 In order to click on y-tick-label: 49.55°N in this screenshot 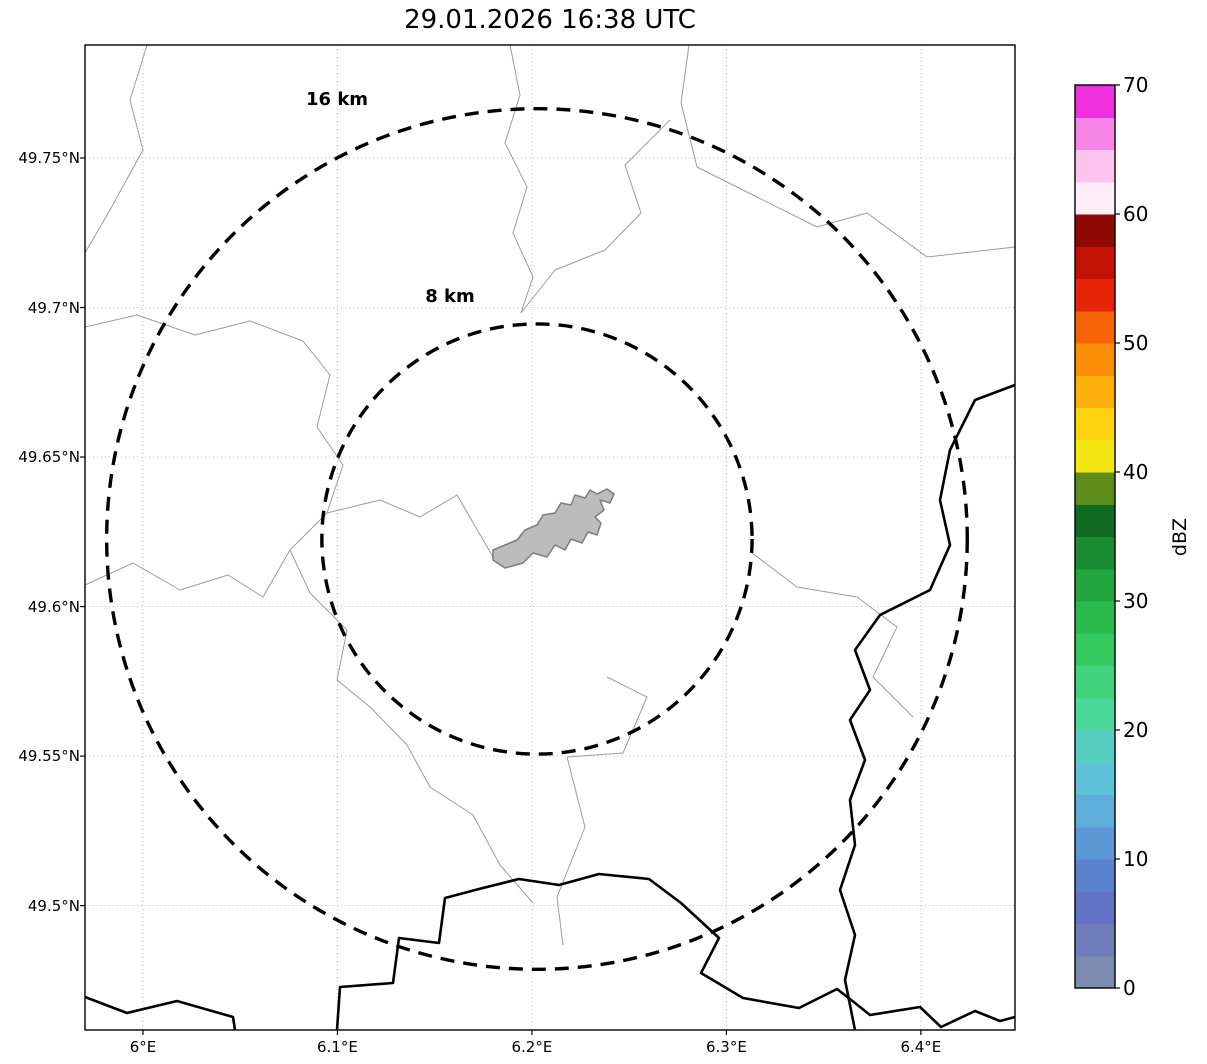, I will do `click(49, 756)`.